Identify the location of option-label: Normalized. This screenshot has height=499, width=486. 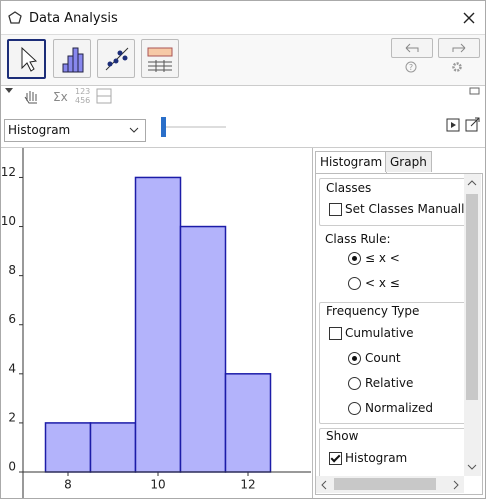
(399, 408).